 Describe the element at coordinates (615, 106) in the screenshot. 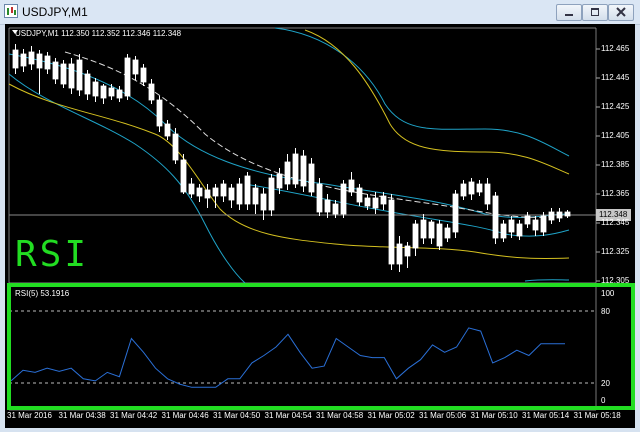

I see `price-tick-label: 112.425` at that location.